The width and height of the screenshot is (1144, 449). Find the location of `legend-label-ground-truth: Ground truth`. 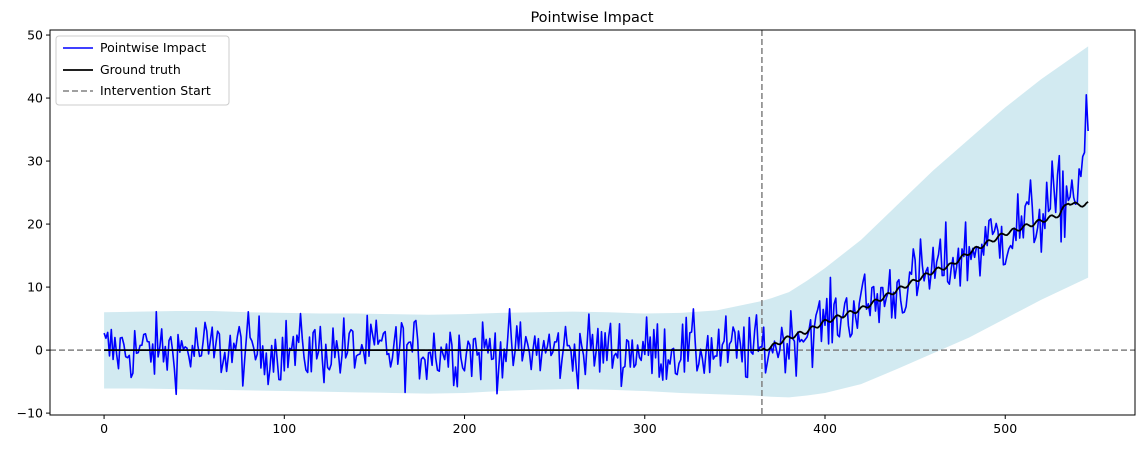

legend-label-ground-truth: Ground truth is located at coordinates (140, 69).